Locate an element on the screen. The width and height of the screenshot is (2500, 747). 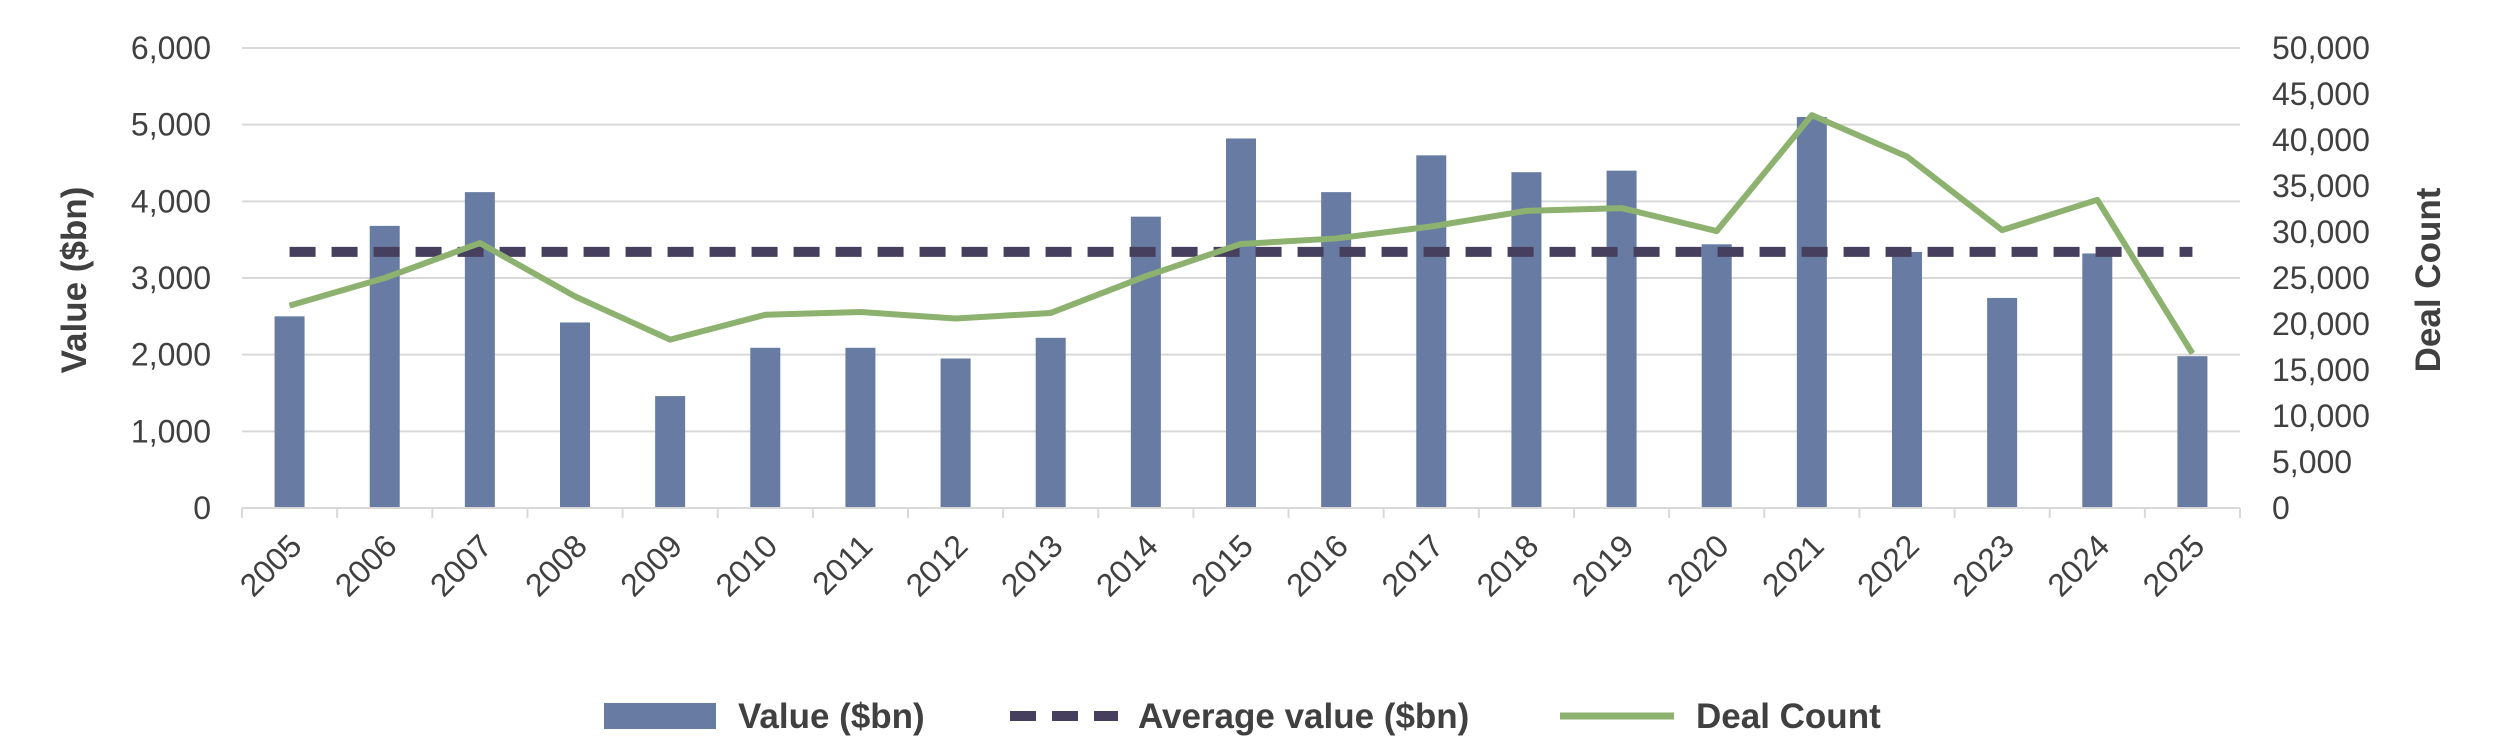
left-tick-label-3: 3,000 is located at coordinates (171, 278).